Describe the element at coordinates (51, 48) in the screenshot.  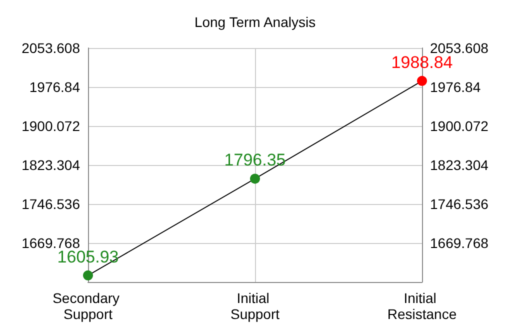
I see `y-tick-label: 2053.608` at that location.